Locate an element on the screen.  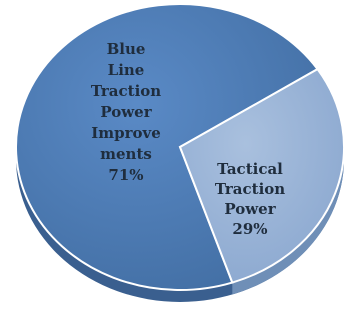
pie-label-tactical-traction-power: Tactical Traction Power 29% is located at coordinates (250, 199).